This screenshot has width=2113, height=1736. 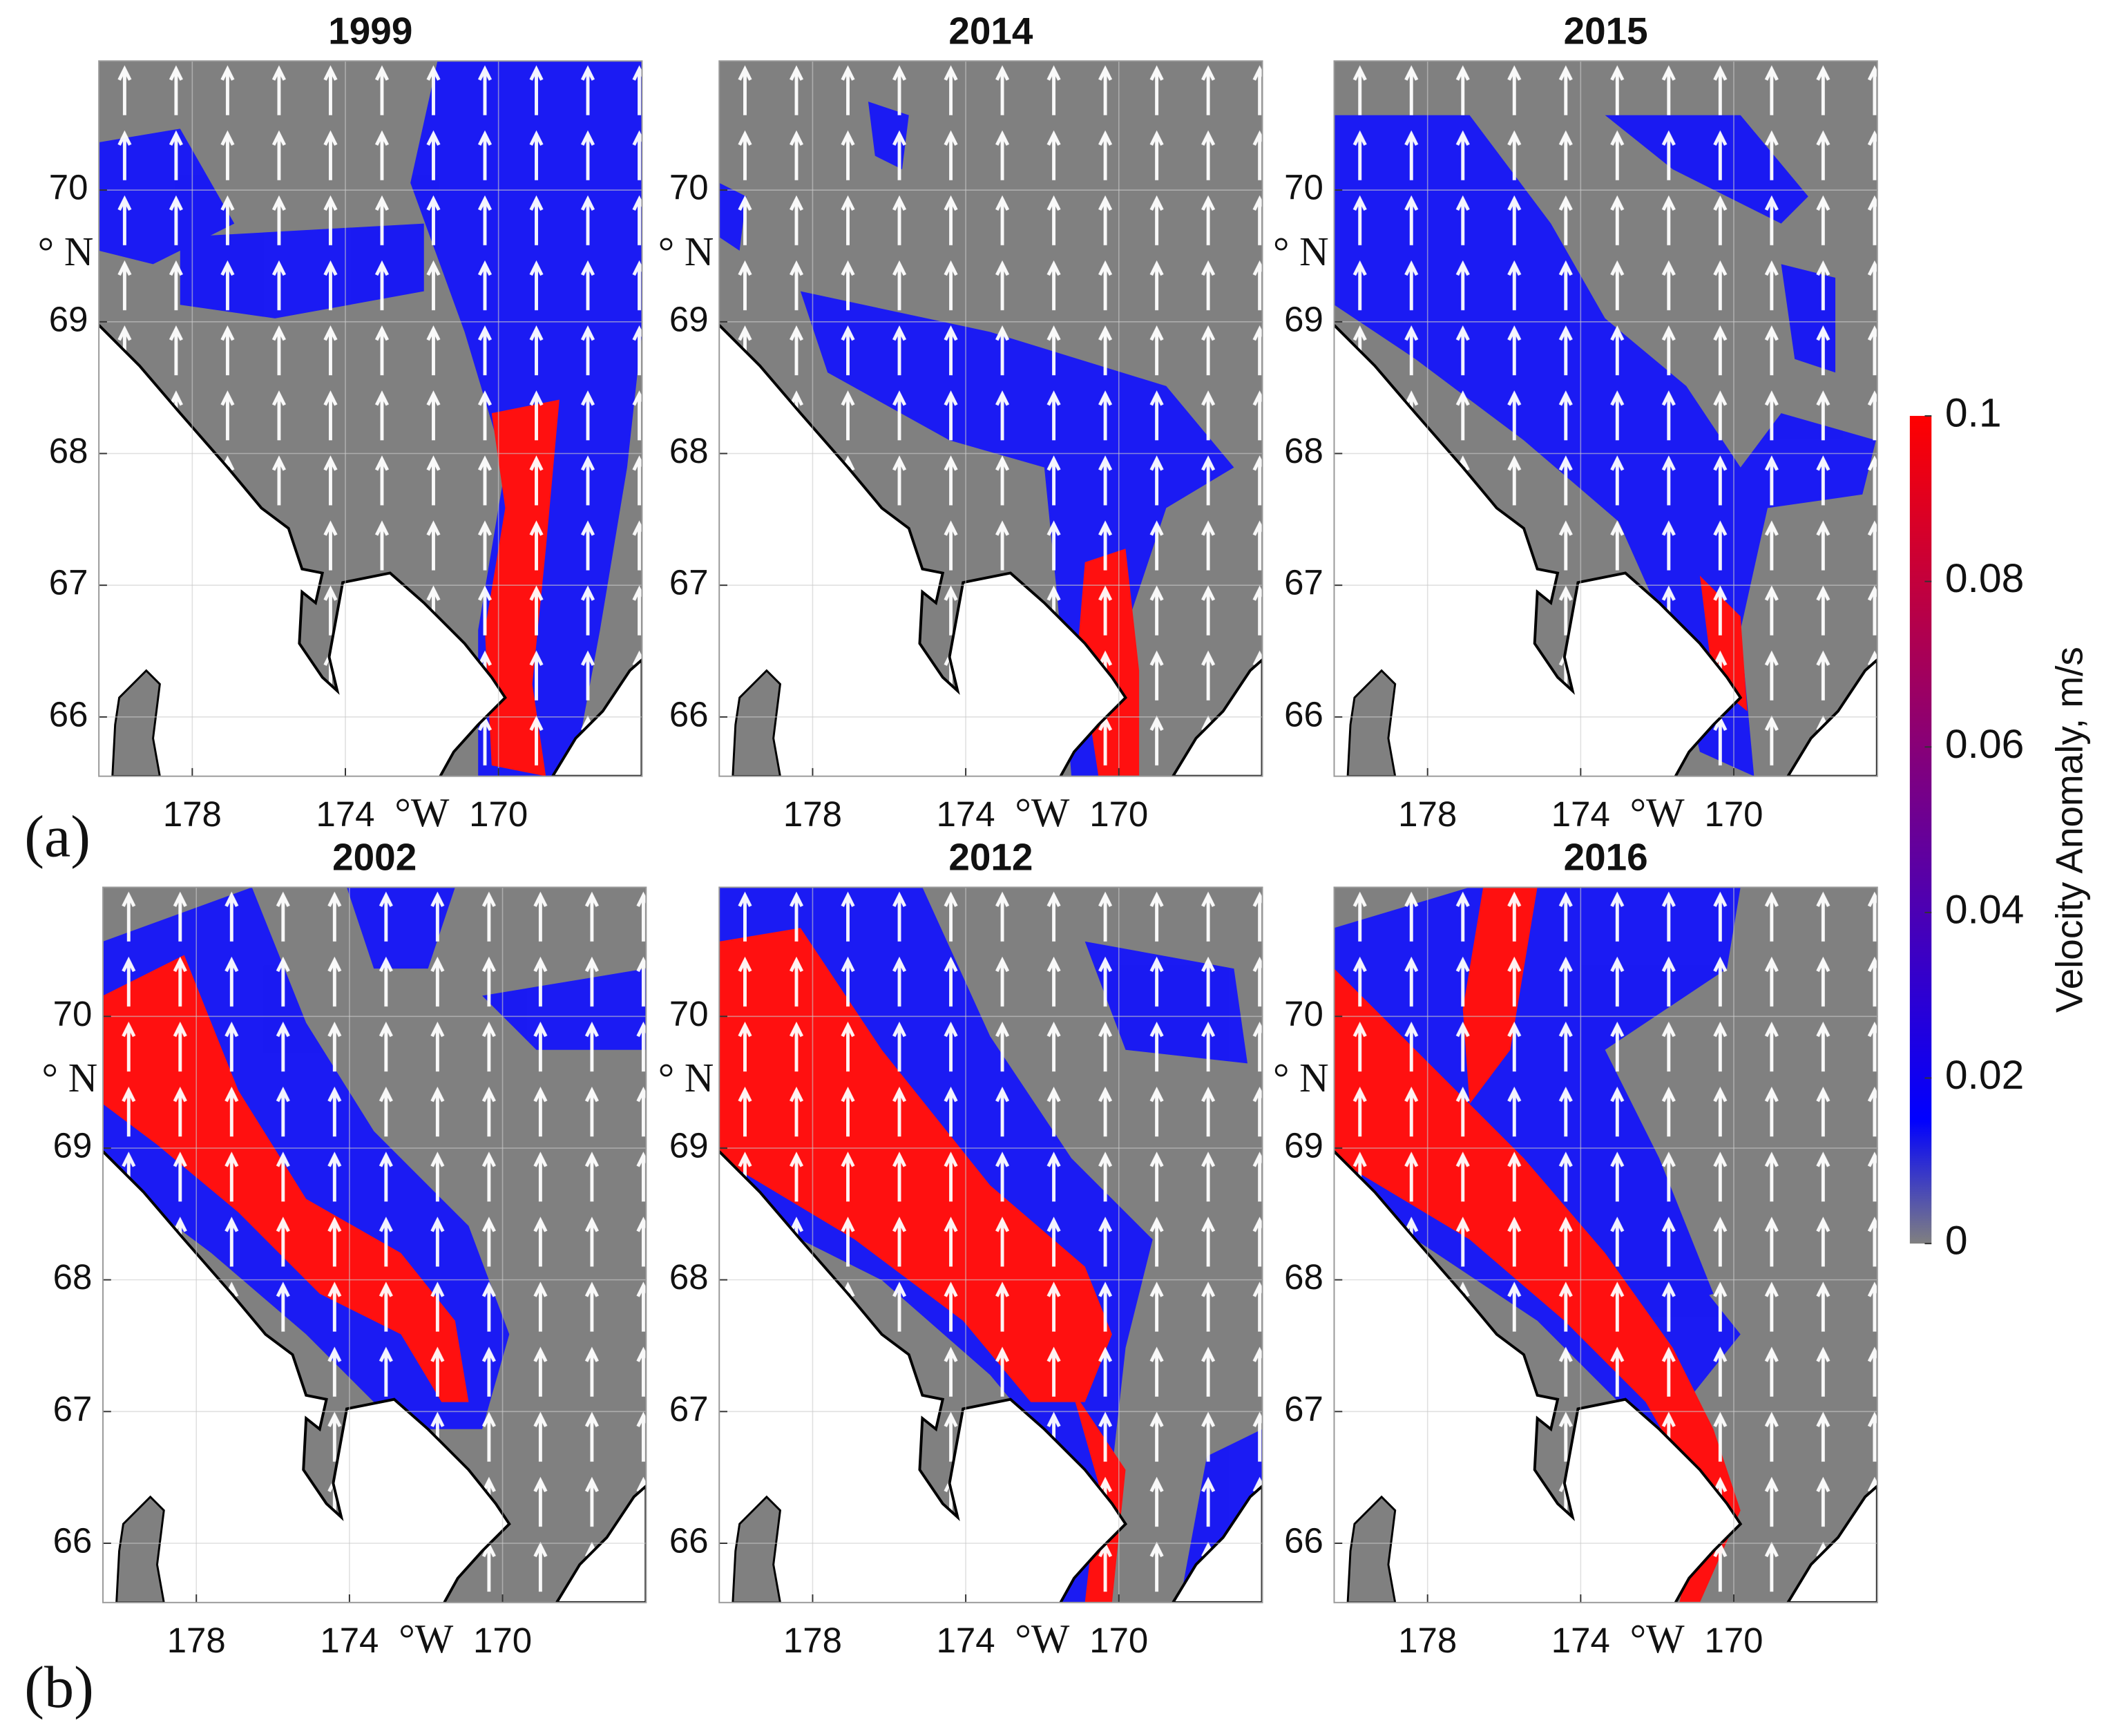 I want to click on colorbar-tick-label: 0.04, so click(x=1984, y=909).